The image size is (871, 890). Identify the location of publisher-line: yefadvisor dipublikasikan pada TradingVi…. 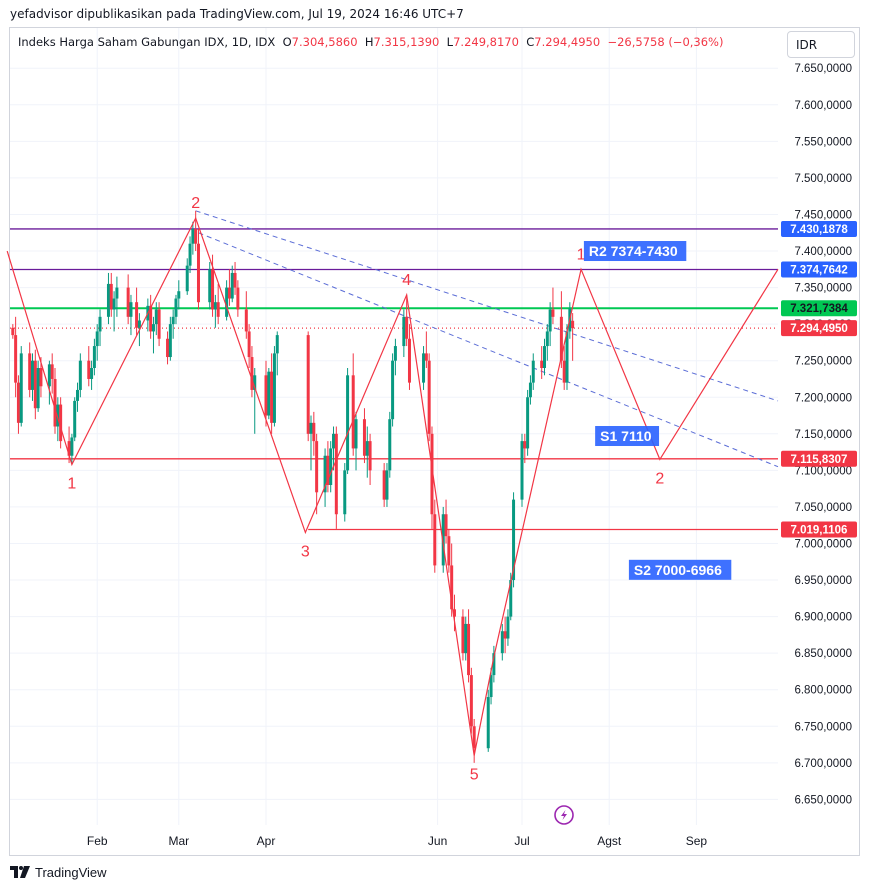
(237, 14).